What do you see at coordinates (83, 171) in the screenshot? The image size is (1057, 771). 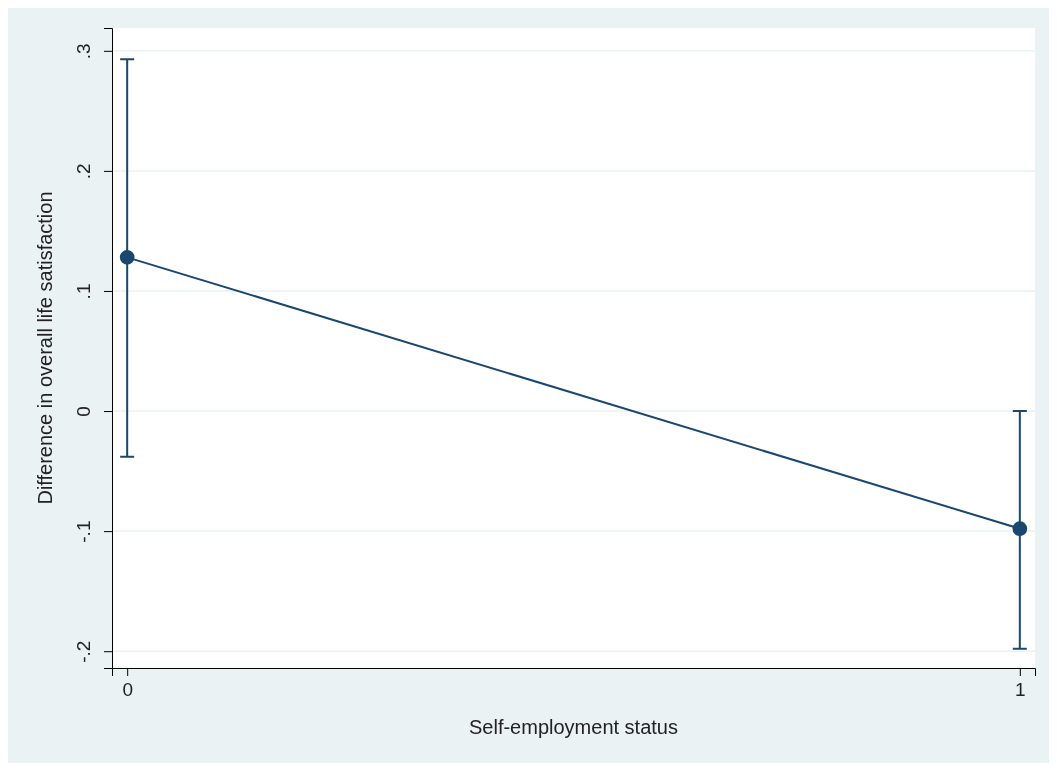 I see `y-tick-label: .2` at bounding box center [83, 171].